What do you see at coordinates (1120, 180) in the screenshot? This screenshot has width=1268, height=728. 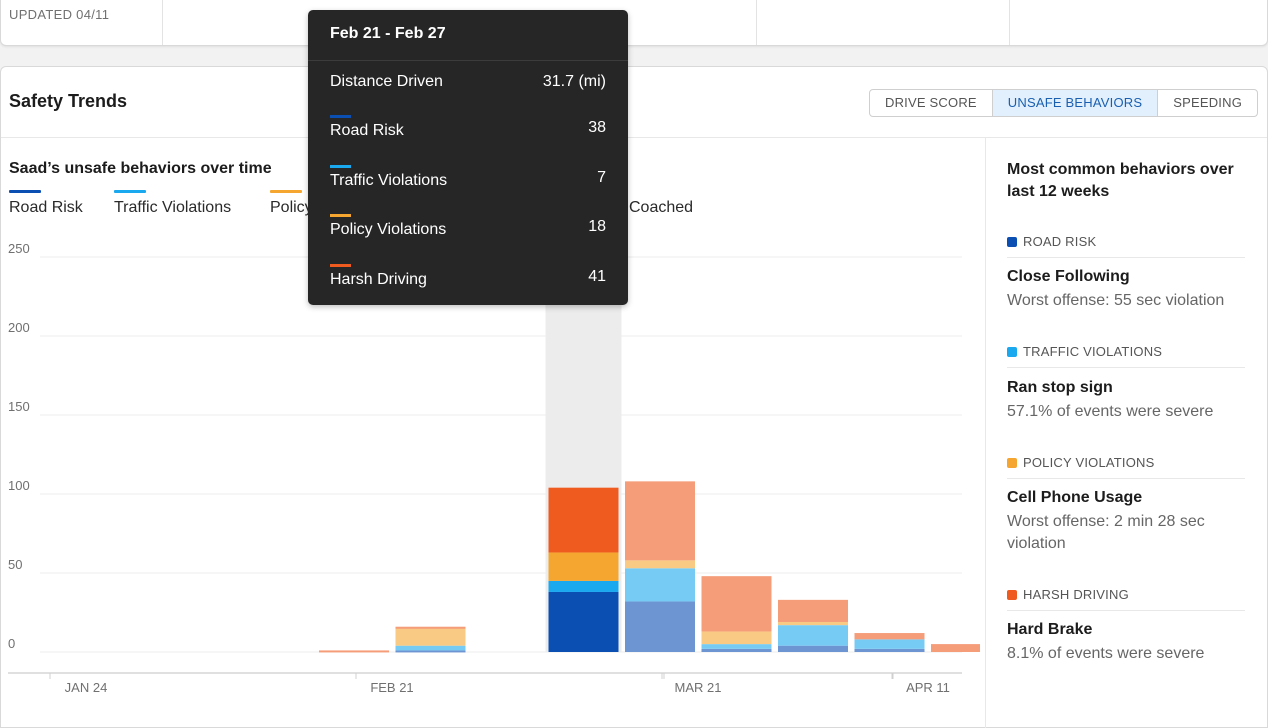 I see `side-panel-title: Most common behaviors over last 12 weeks` at bounding box center [1120, 180].